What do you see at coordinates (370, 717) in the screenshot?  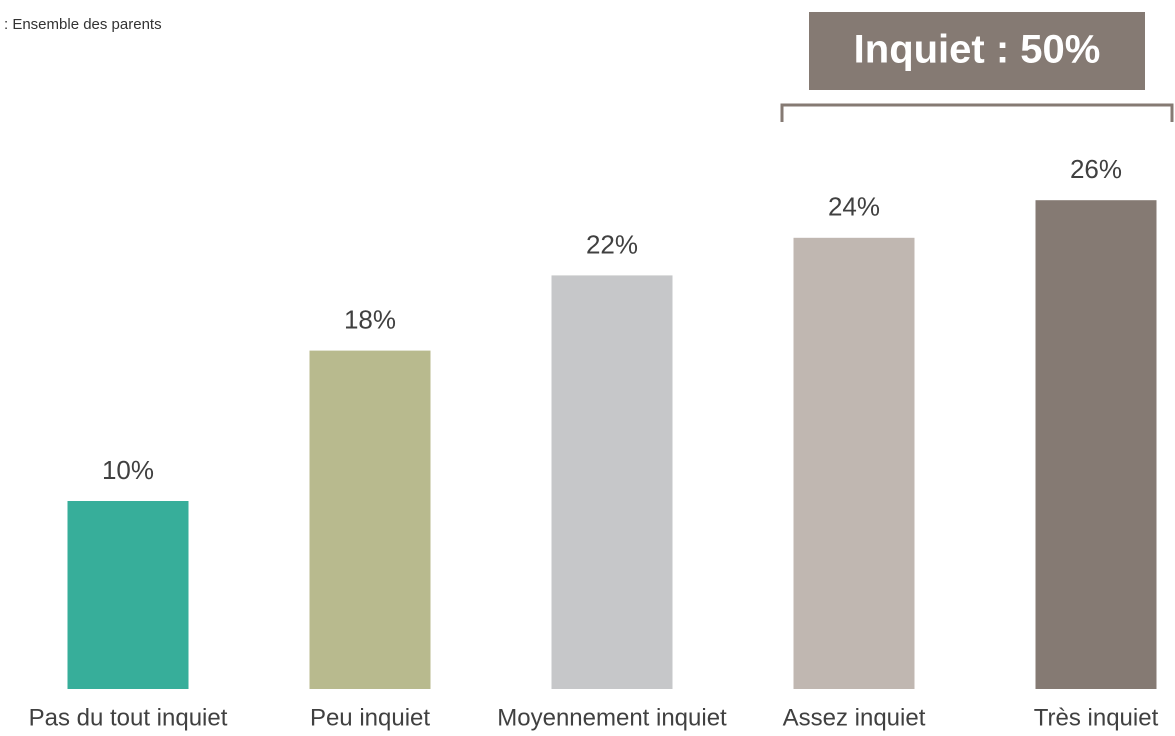 I see `x-tick-label: Peu inquiet` at bounding box center [370, 717].